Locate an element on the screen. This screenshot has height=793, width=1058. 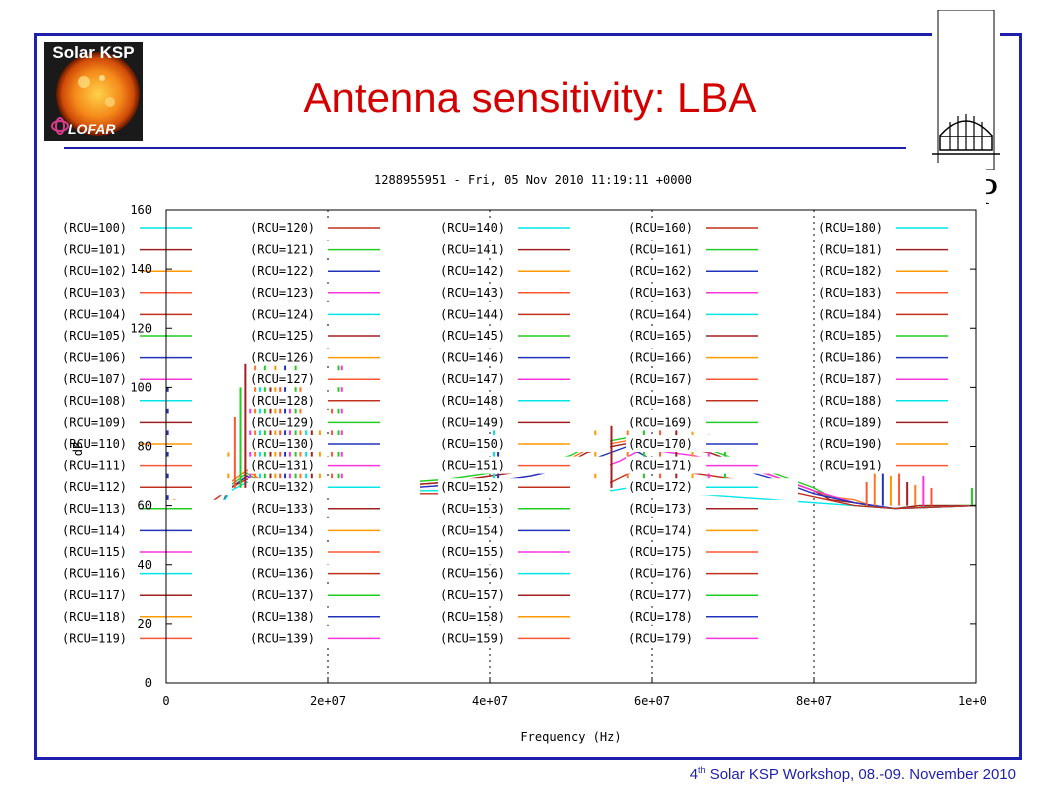
x-tick-label: 4e+07 is located at coordinates (490, 701).